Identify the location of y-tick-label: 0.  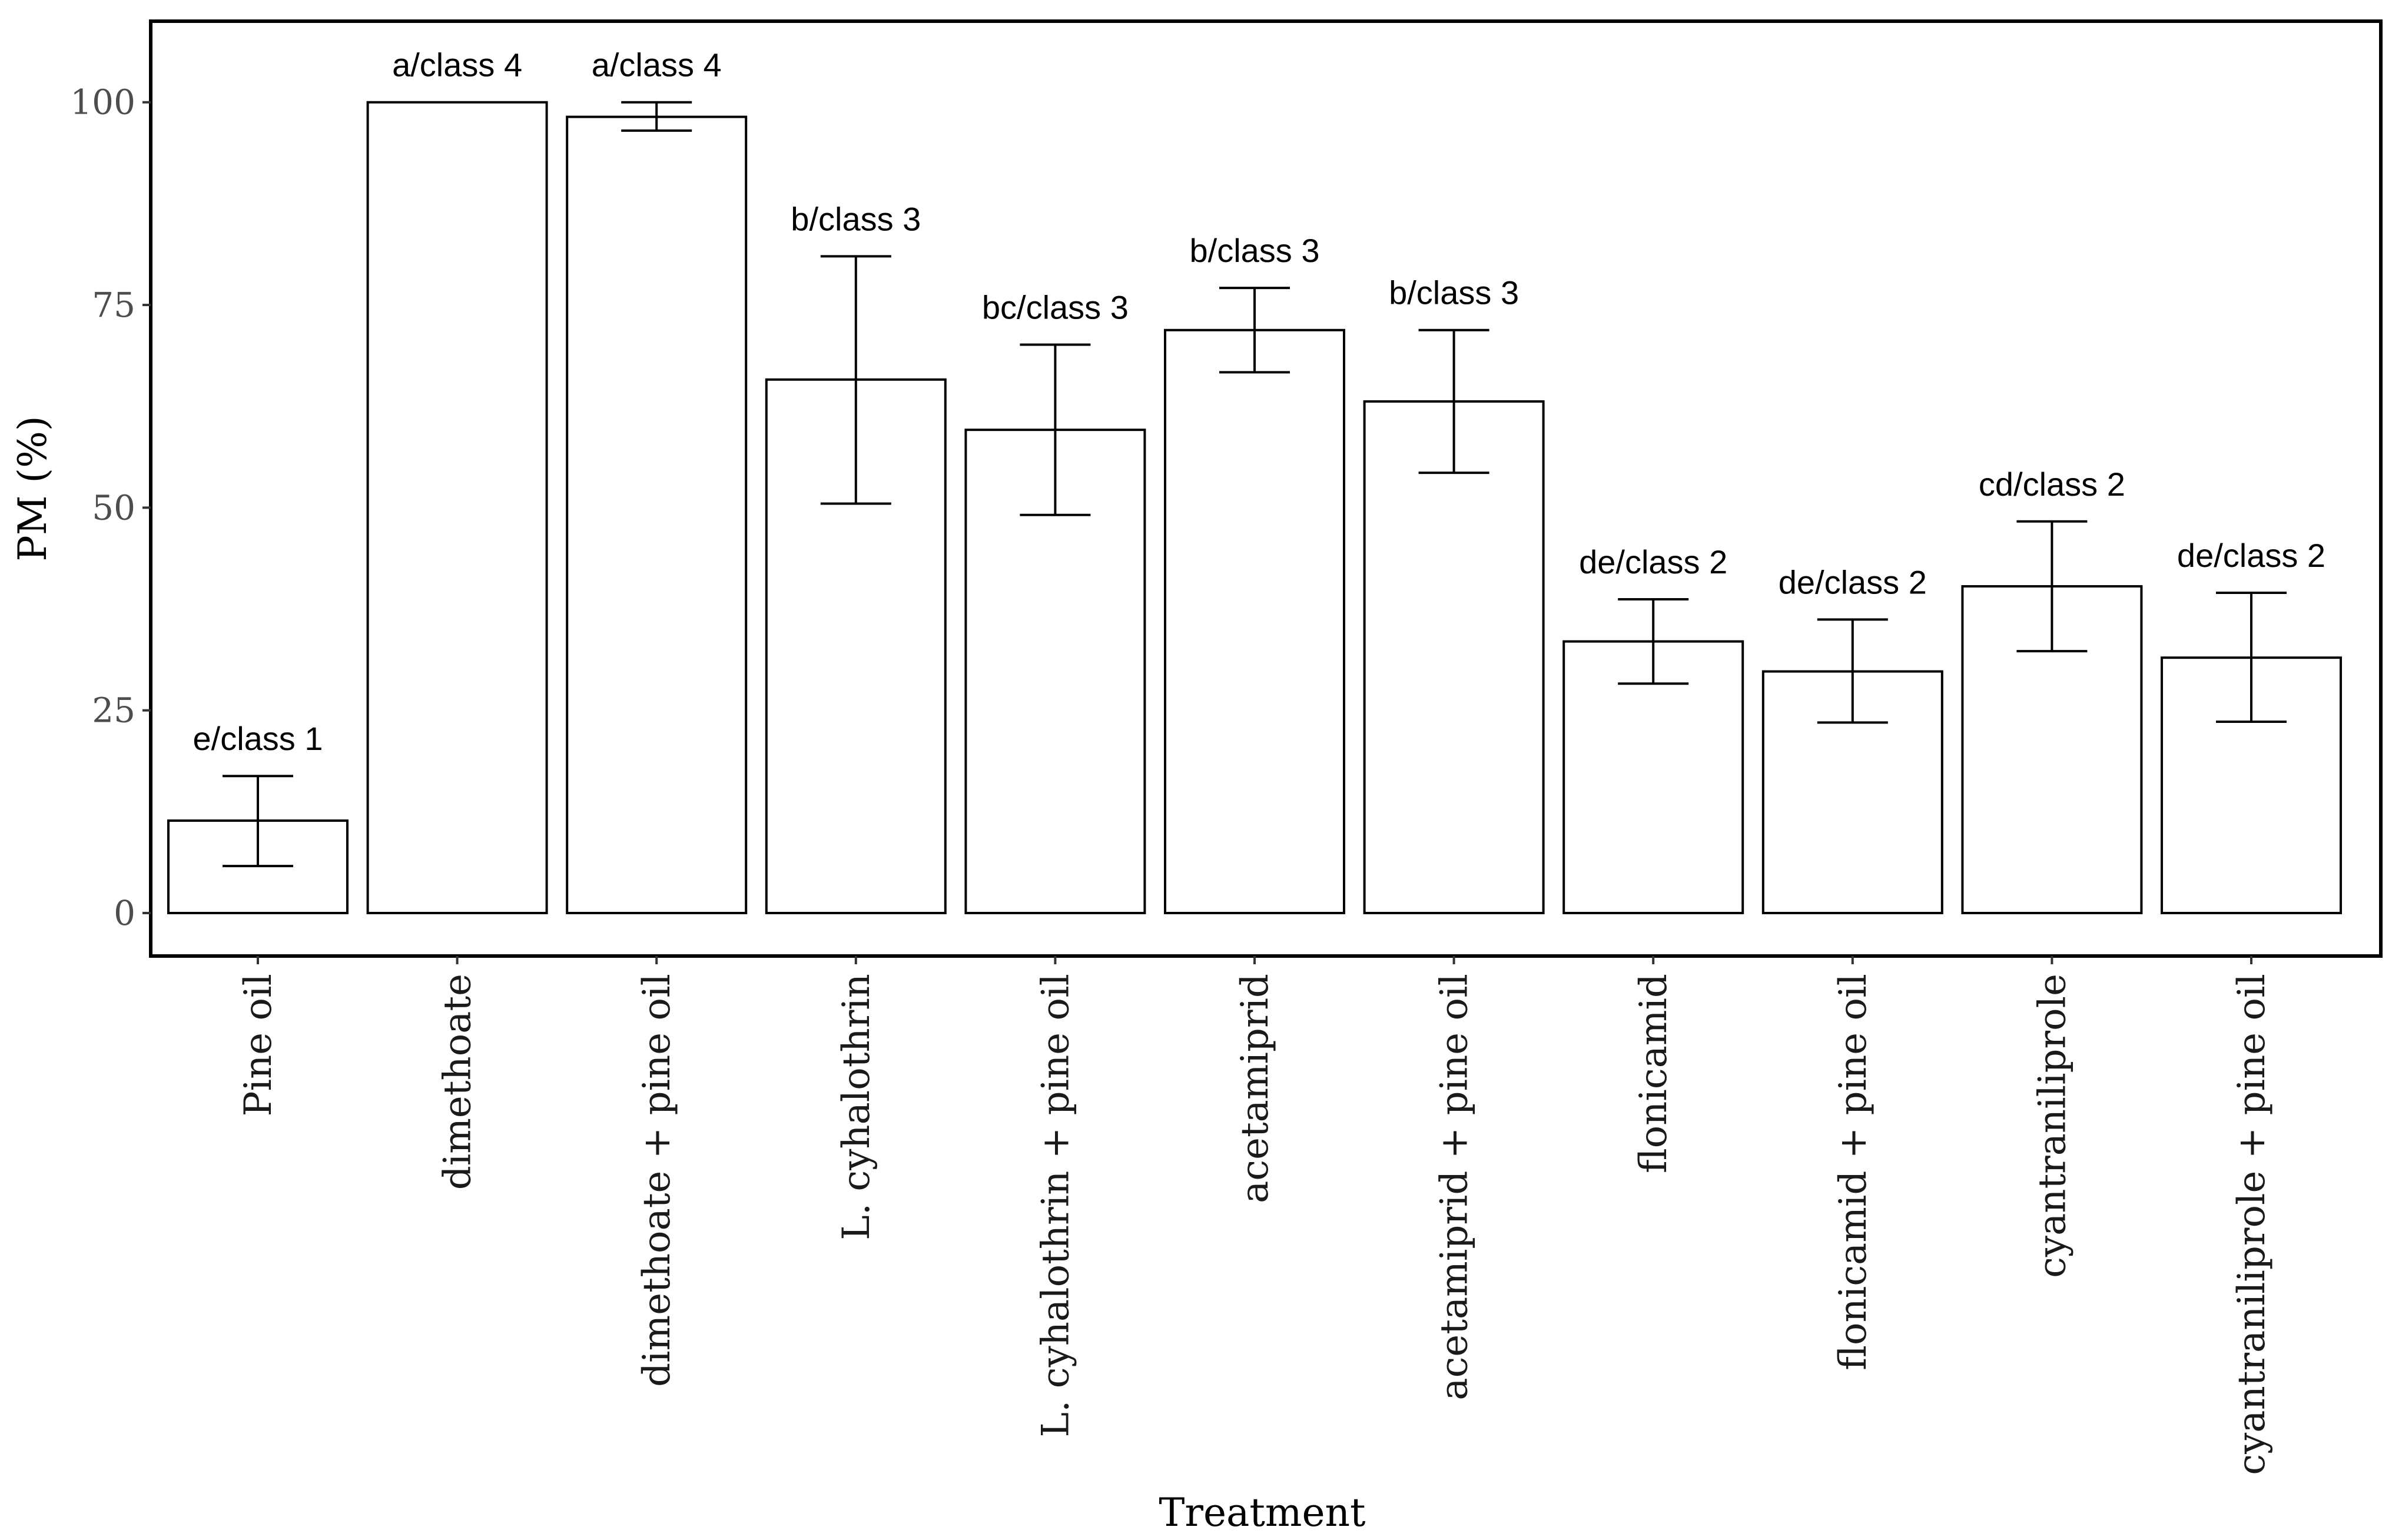
(124, 913).